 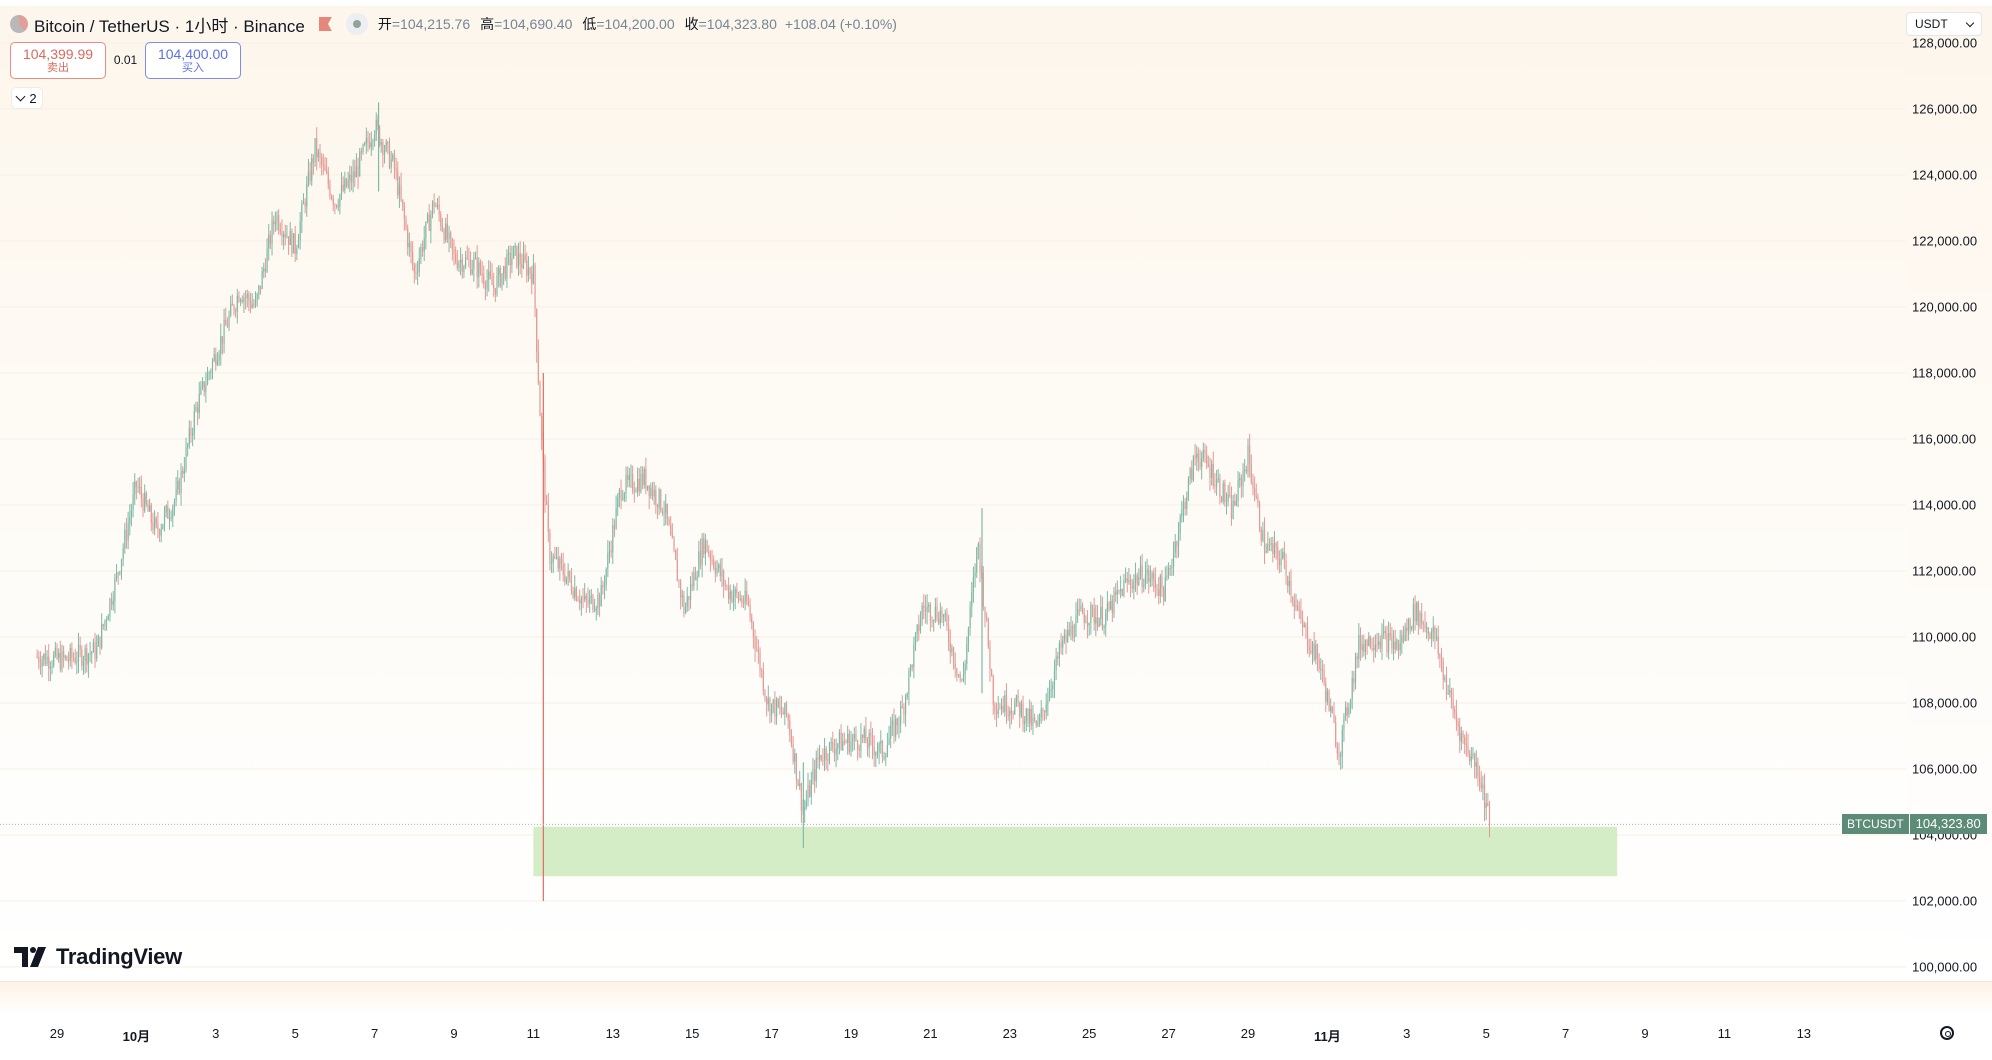 What do you see at coordinates (19, 24) in the screenshot?
I see `btc-symbol-icon` at bounding box center [19, 24].